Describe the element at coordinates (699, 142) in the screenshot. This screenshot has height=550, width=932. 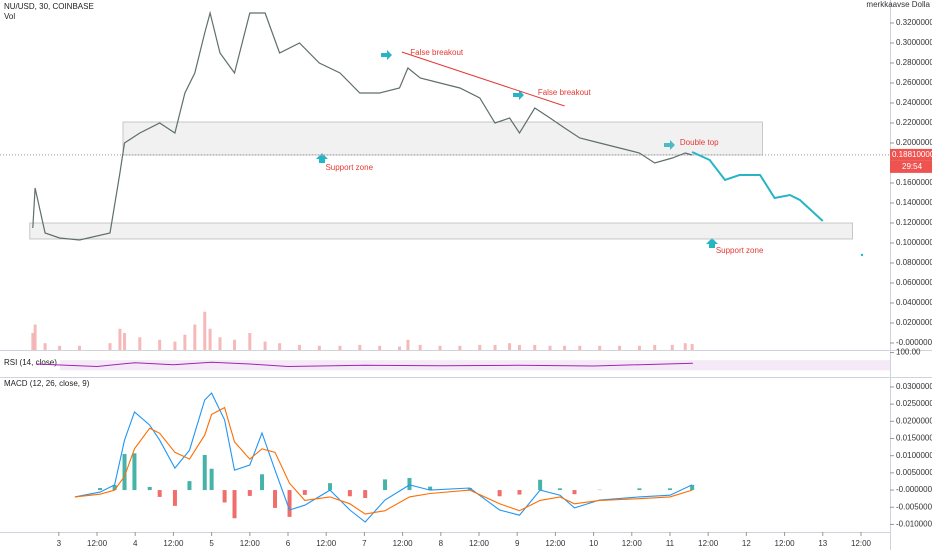
I see `annotation: Double top` at that location.